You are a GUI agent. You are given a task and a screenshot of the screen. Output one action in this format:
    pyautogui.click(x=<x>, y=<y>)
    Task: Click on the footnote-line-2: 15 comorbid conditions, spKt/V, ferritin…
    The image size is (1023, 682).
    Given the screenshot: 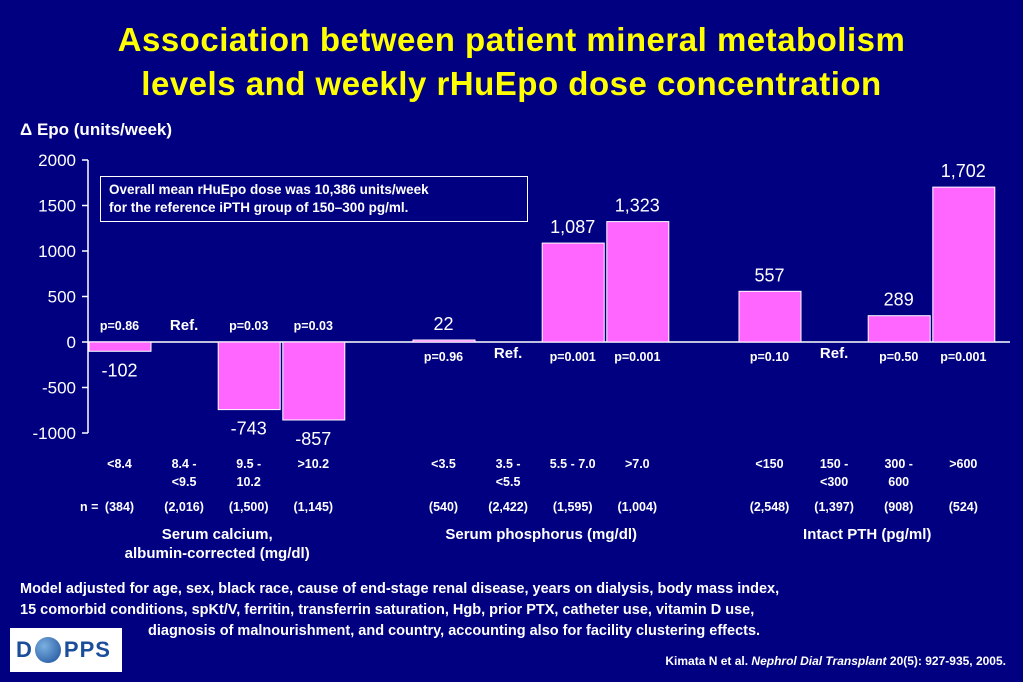 What is the action you would take?
    pyautogui.click(x=387, y=610)
    